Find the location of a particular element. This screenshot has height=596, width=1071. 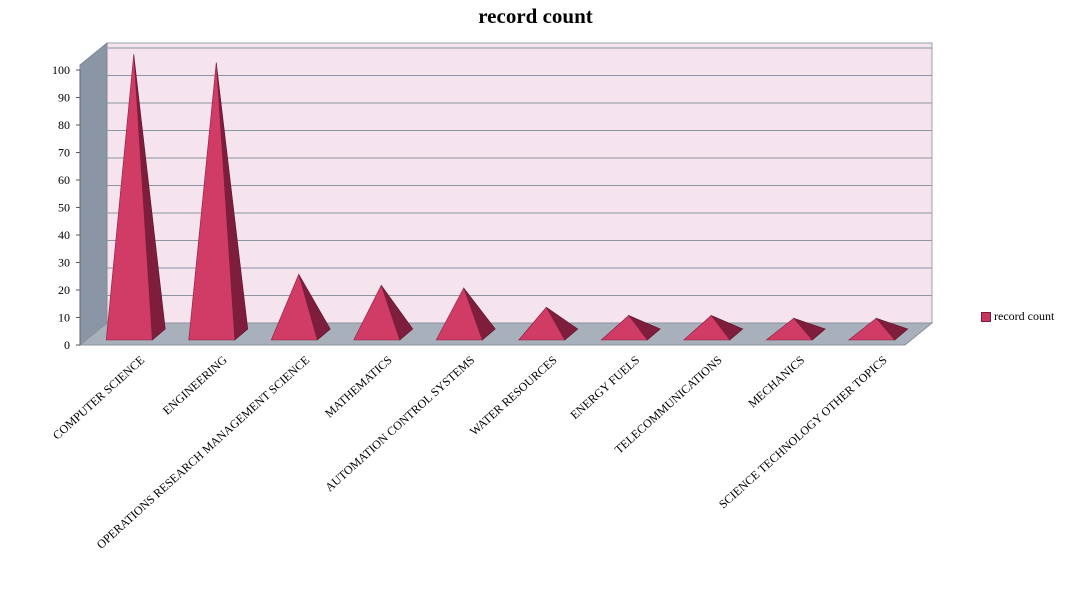

x-tick-label: MATHEMATICS is located at coordinates (358, 387).